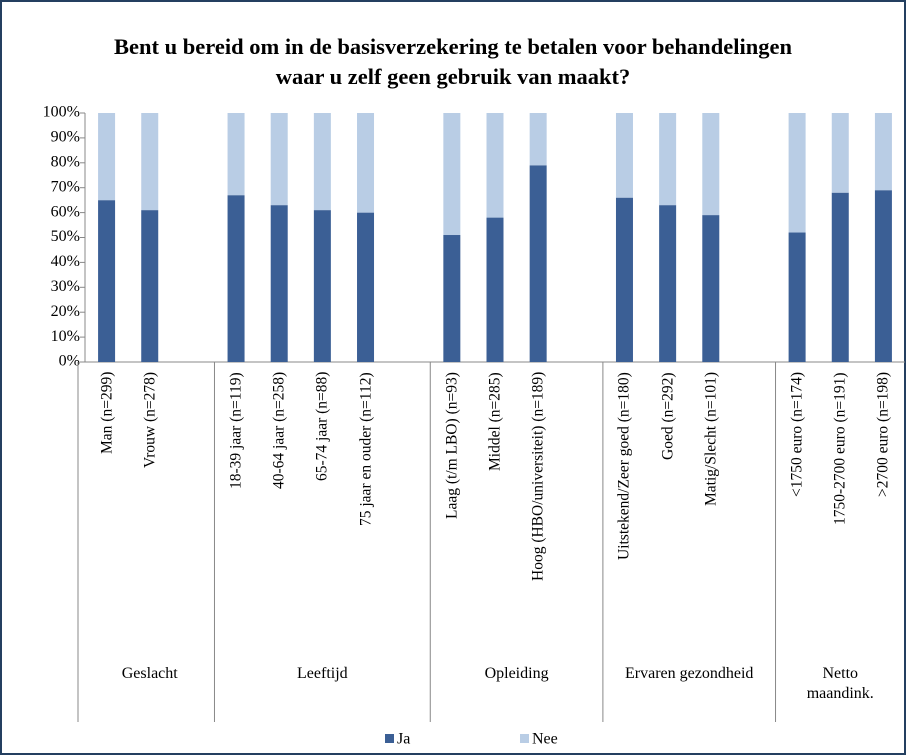 This screenshot has width=906, height=755. What do you see at coordinates (236, 430) in the screenshot?
I see `x-tick-label: 18-39 jaar (n=119)` at bounding box center [236, 430].